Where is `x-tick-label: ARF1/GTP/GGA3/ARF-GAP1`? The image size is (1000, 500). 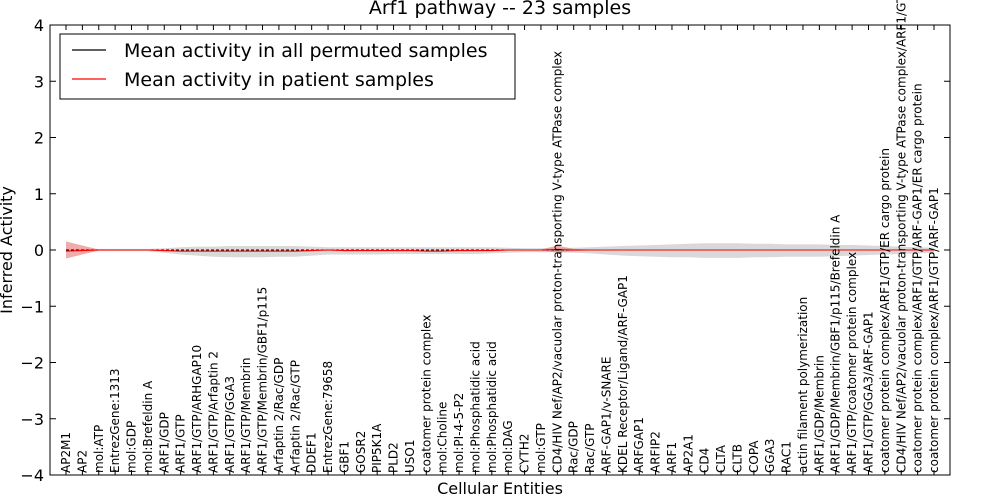 x-tick-label: ARF1/GTP/GGA3/ARF-GAP1 is located at coordinates (868, 392).